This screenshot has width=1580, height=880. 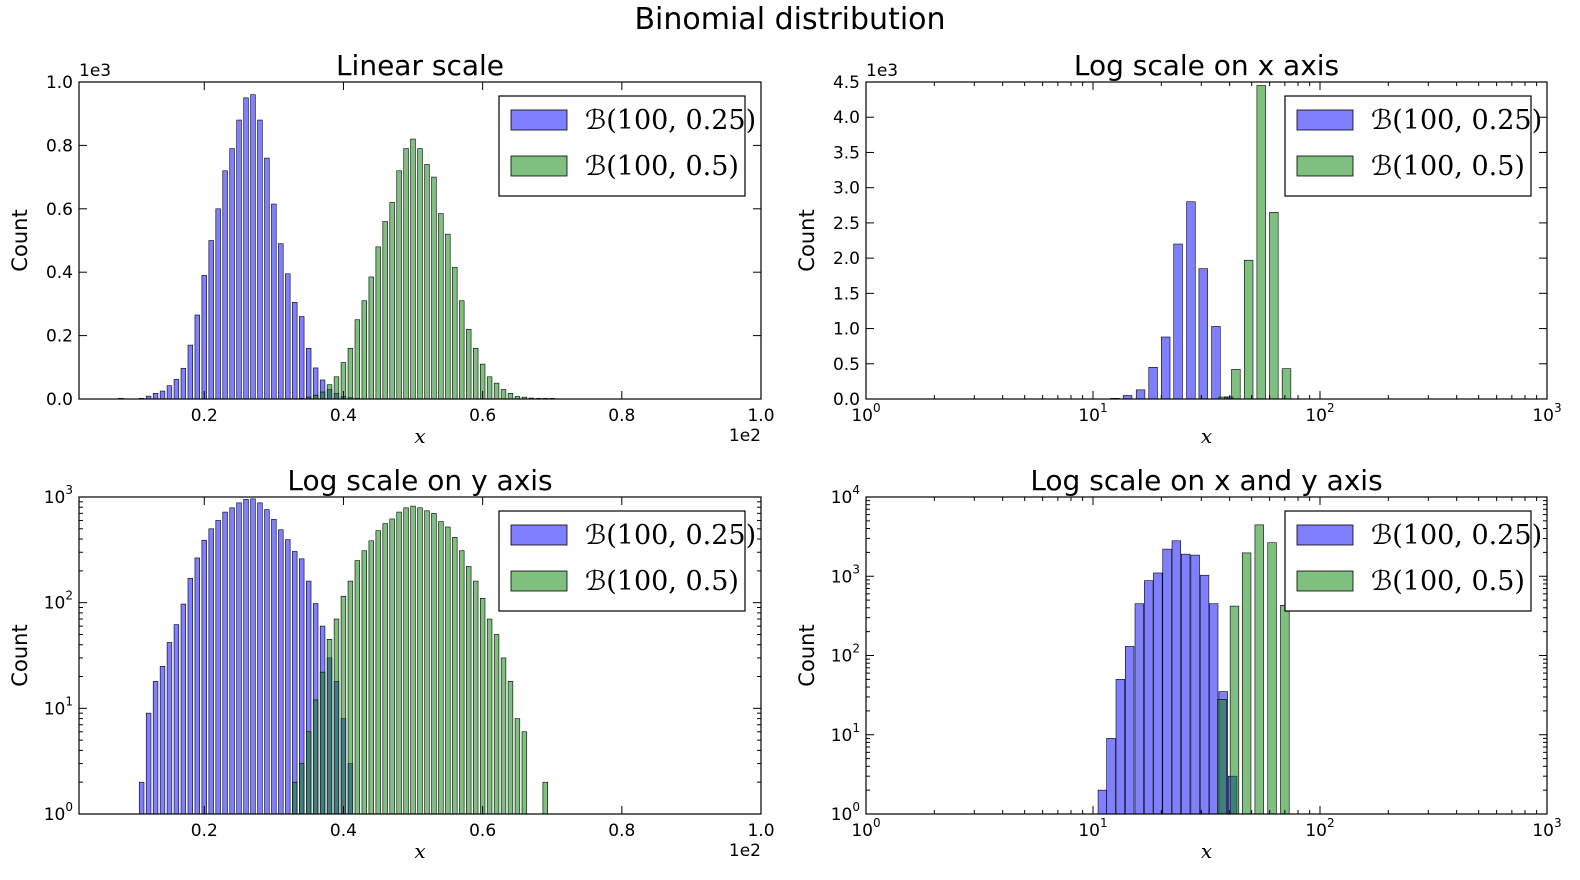 I want to click on y-tick-label: 0.5, so click(x=846, y=365).